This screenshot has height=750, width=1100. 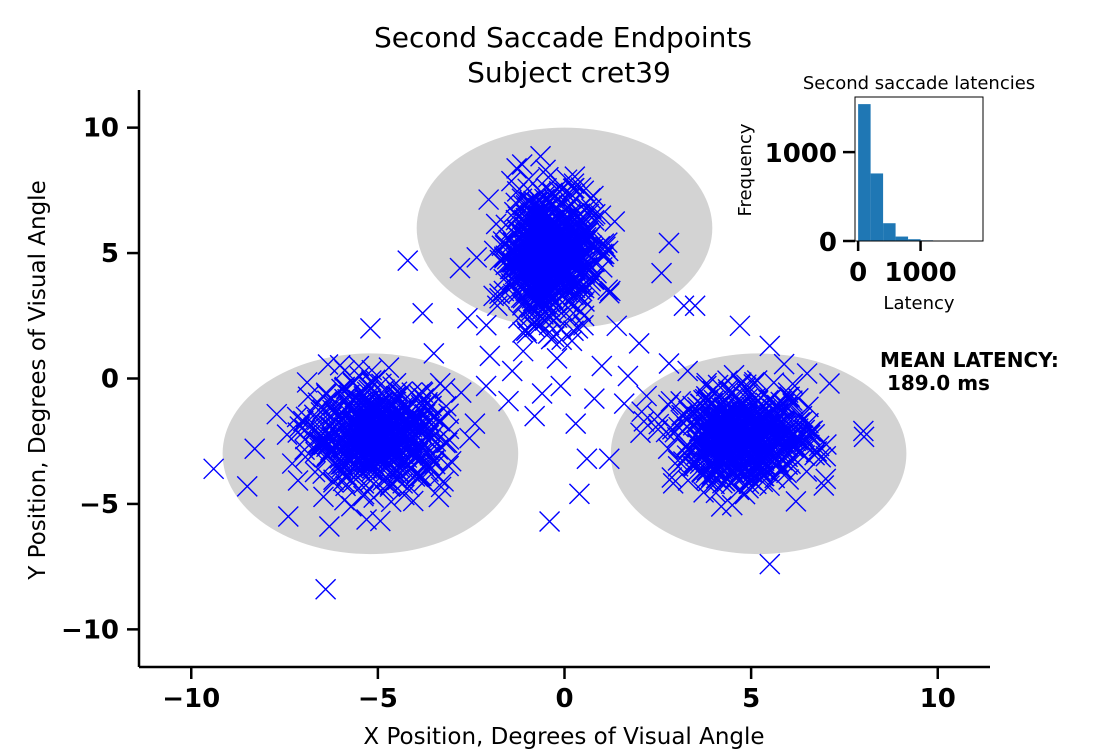 What do you see at coordinates (569, 72) in the screenshot?
I see `chart-subtitle: Subject cret39` at bounding box center [569, 72].